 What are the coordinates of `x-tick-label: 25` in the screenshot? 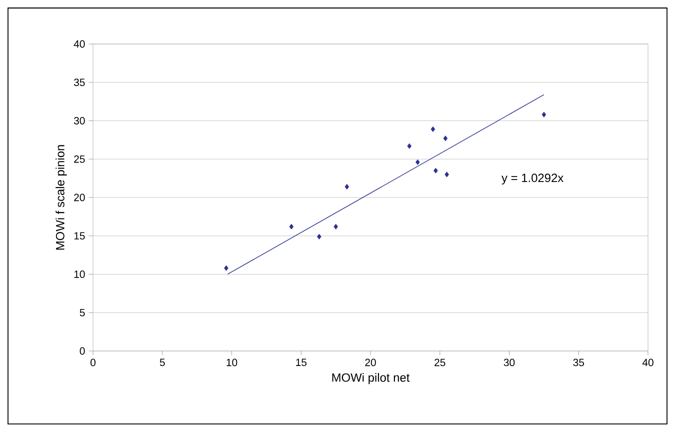 It's located at (440, 362).